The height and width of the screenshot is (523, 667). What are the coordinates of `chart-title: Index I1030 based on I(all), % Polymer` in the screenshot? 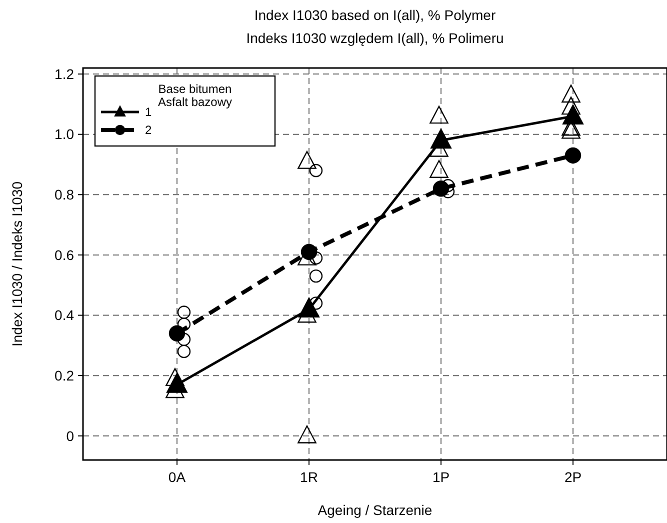 It's located at (375, 15).